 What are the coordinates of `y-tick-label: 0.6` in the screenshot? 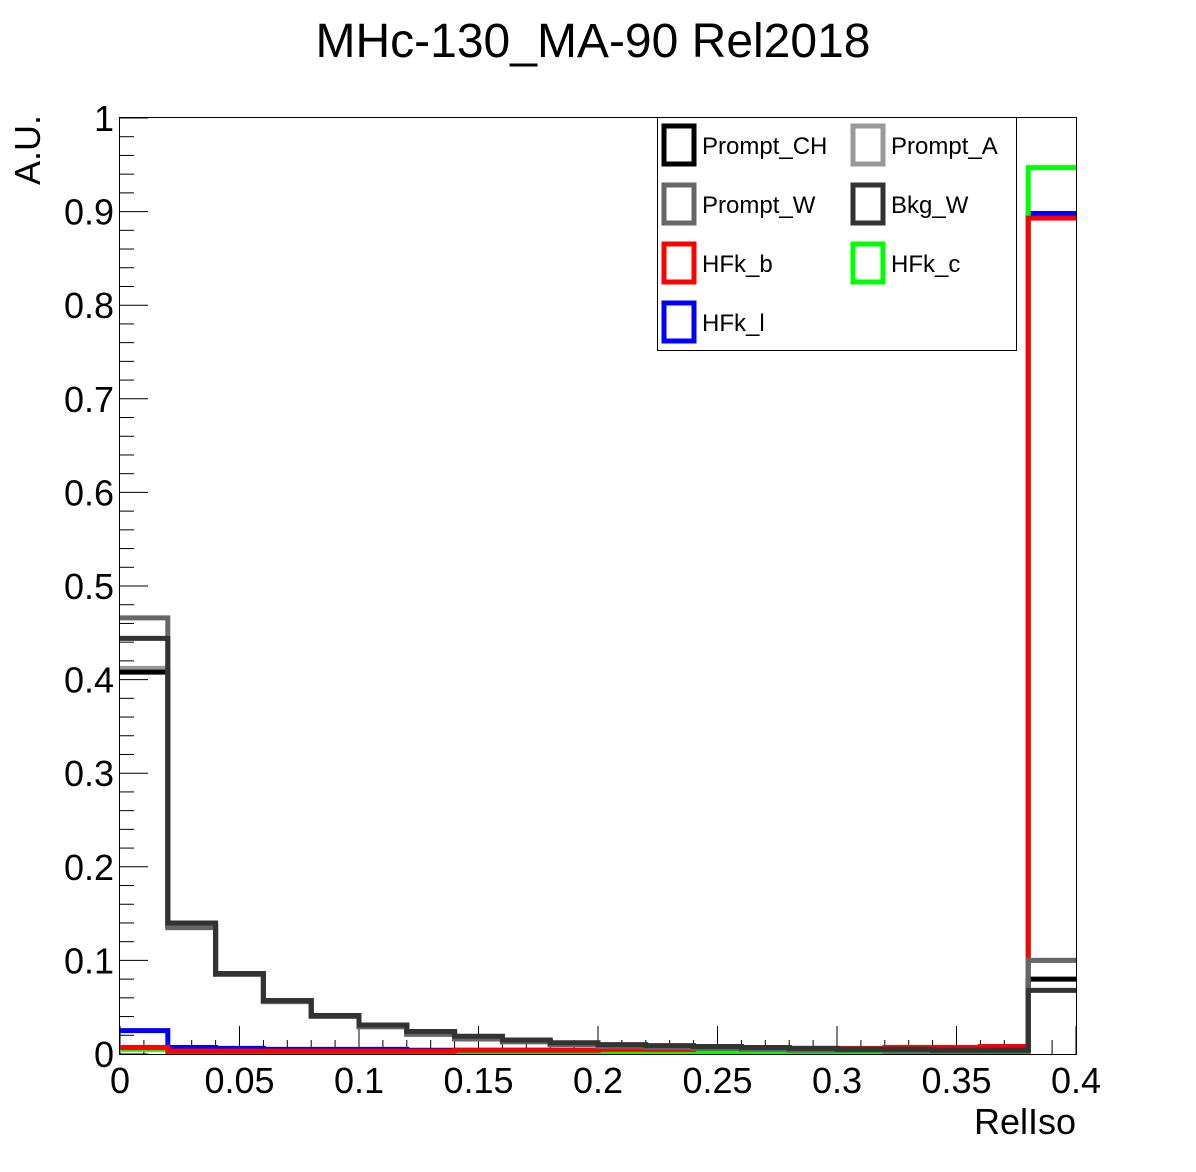 It's located at (89, 492).